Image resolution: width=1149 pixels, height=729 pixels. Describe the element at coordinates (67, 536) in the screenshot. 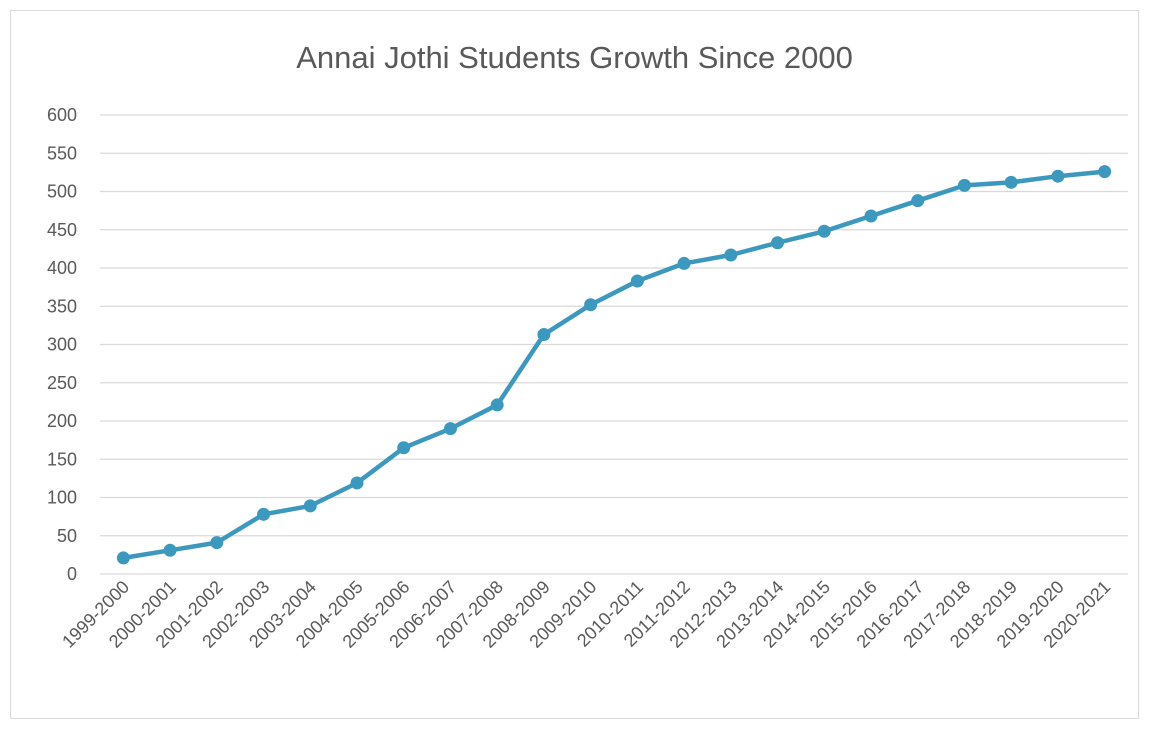

I see `y-tick-label: 50` at that location.